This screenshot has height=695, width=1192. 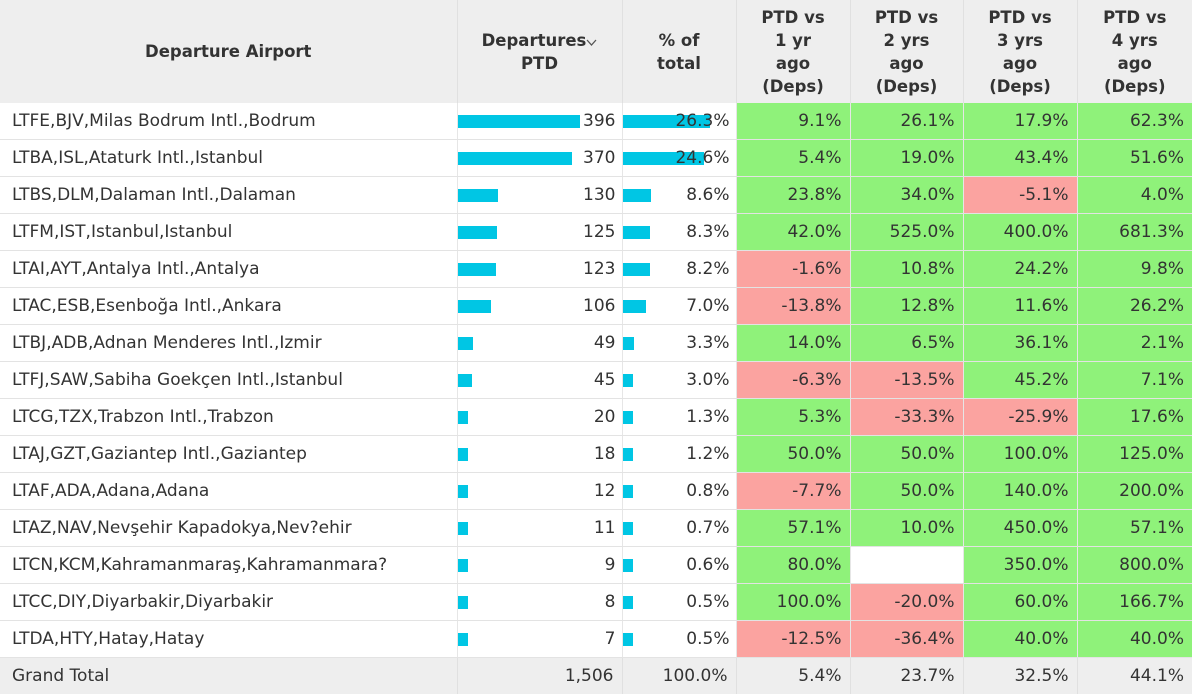 I want to click on change-vs4-cell: 51.6%, so click(x=1134, y=158).